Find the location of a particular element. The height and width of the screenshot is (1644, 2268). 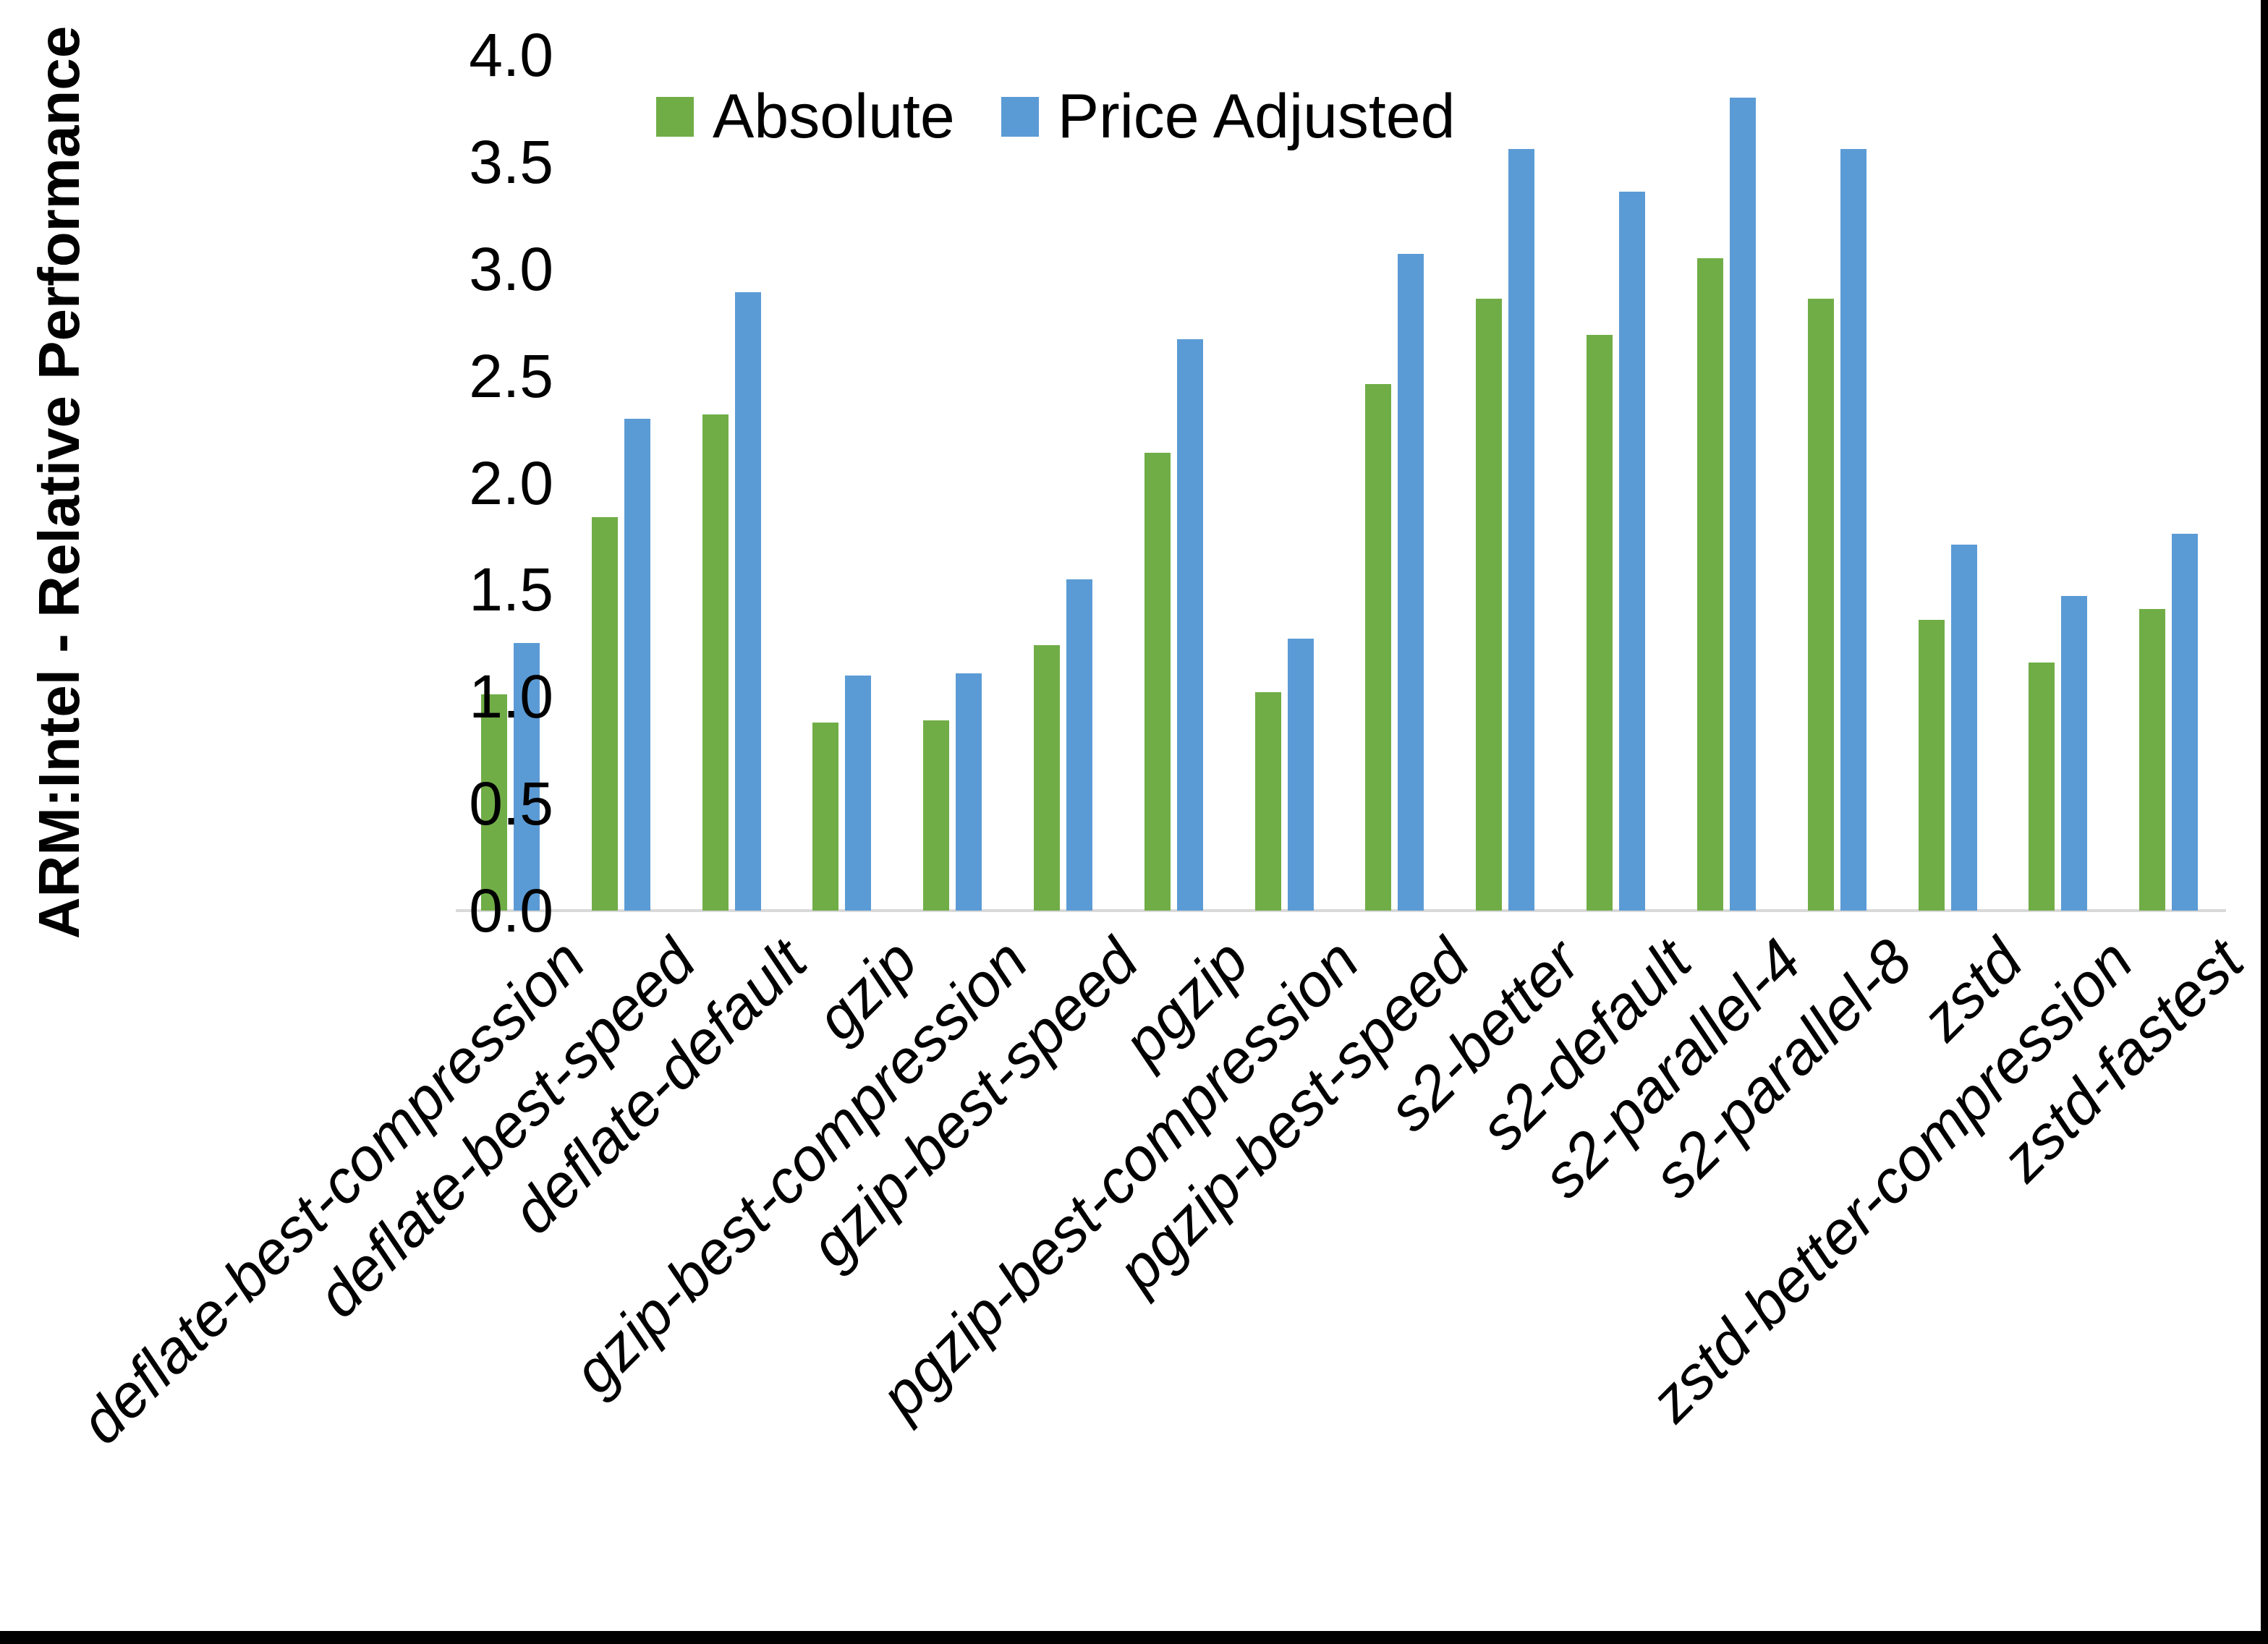

legend: Absolute Price Adjusted is located at coordinates (1055, 116).